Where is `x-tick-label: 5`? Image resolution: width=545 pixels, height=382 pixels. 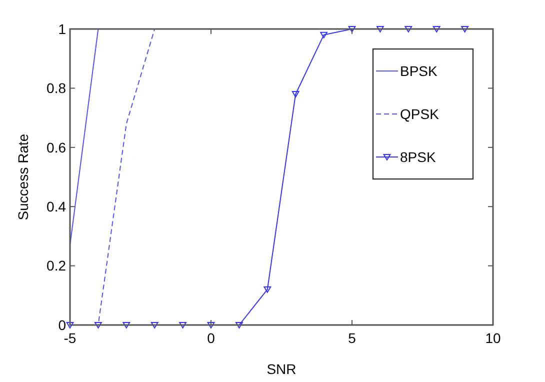
x-tick-label: 5 is located at coordinates (352, 338).